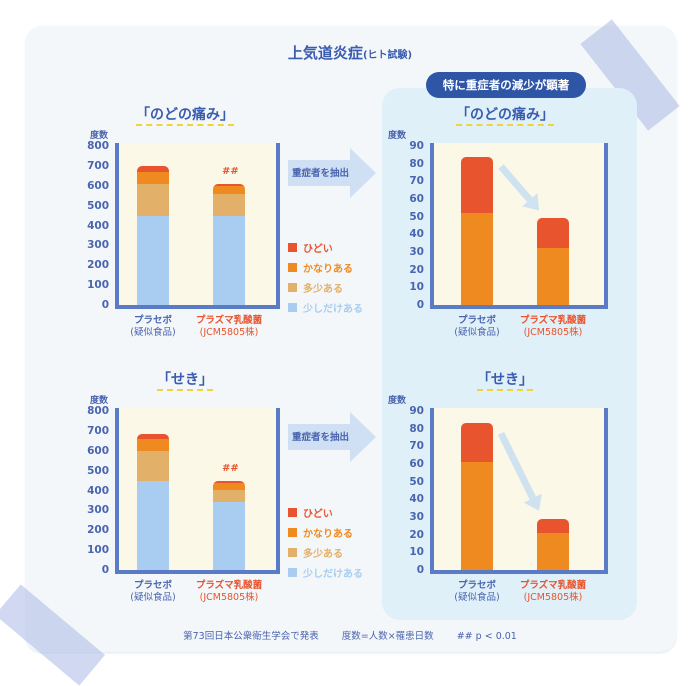 The image size is (700, 686). I want to click on bar-placebo, so click(153, 235).